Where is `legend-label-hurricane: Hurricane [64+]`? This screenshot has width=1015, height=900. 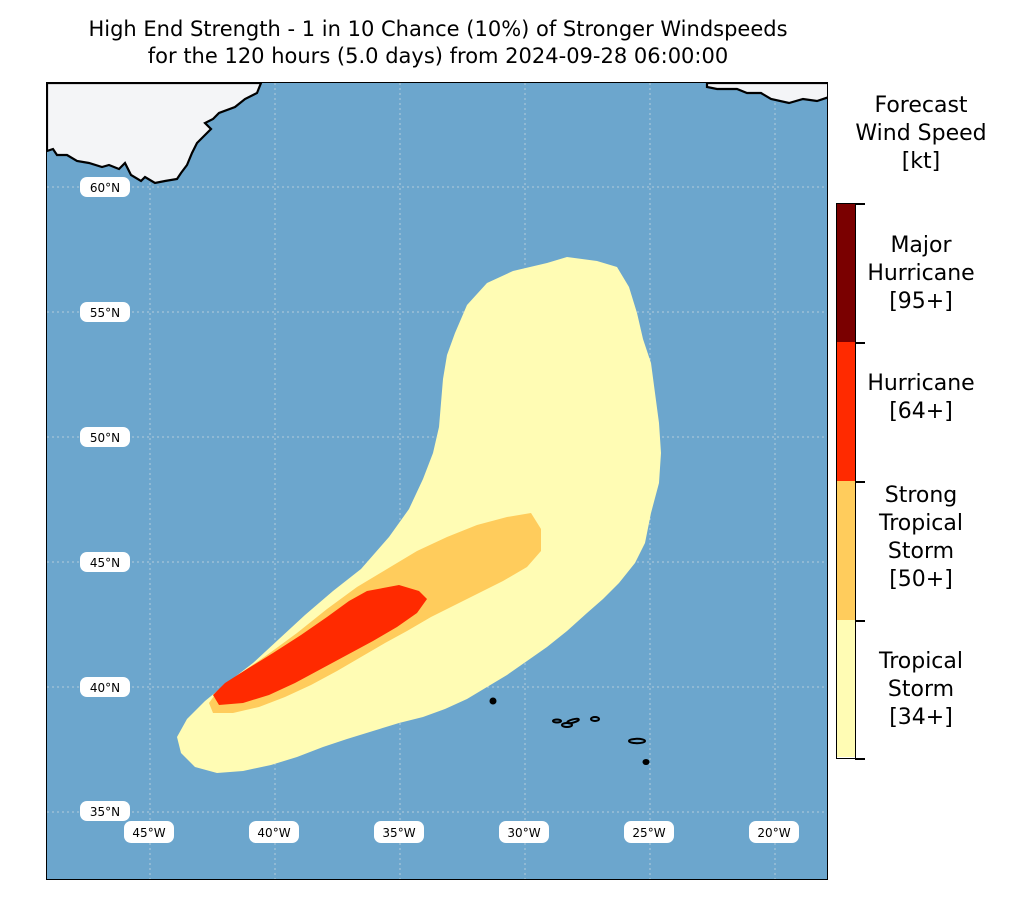 legend-label-hurricane: Hurricane [64+] is located at coordinates (921, 398).